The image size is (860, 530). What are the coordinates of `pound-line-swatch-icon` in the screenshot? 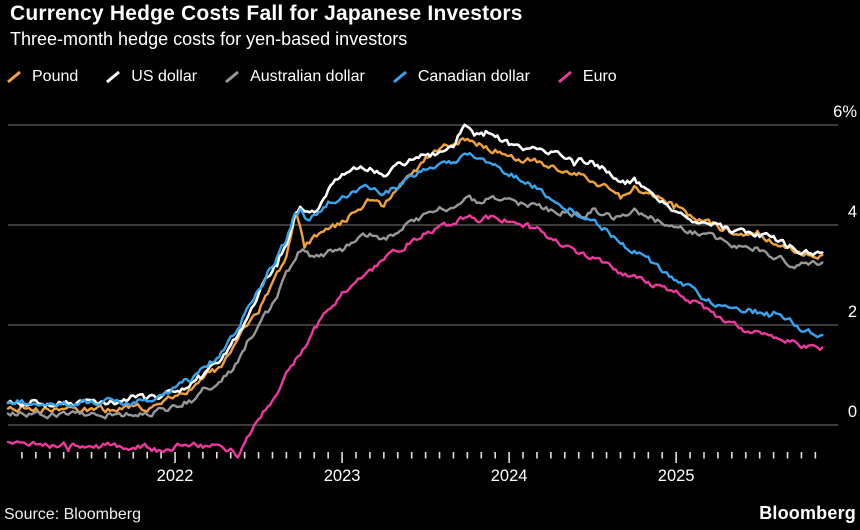 It's located at (14, 76).